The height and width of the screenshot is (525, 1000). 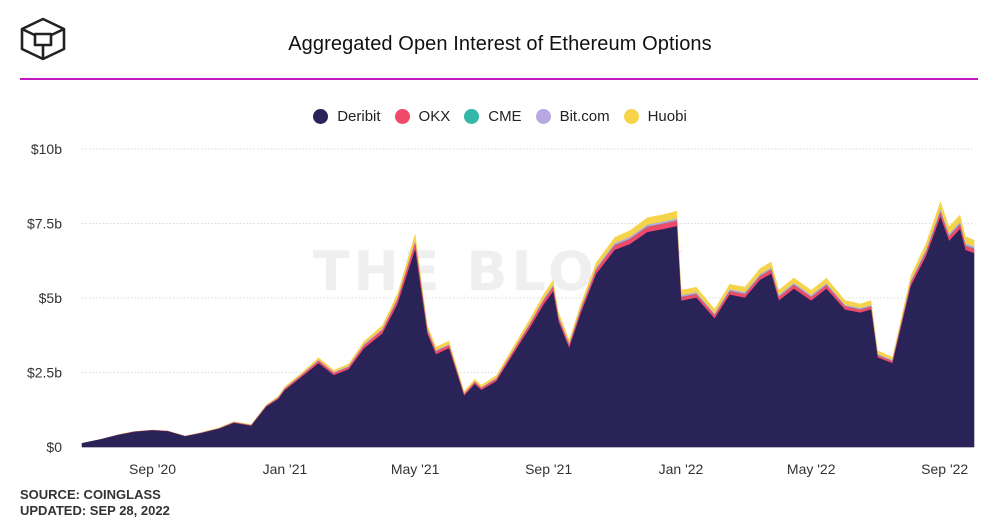 What do you see at coordinates (43, 39) in the screenshot?
I see `the-block-logo-icon` at bounding box center [43, 39].